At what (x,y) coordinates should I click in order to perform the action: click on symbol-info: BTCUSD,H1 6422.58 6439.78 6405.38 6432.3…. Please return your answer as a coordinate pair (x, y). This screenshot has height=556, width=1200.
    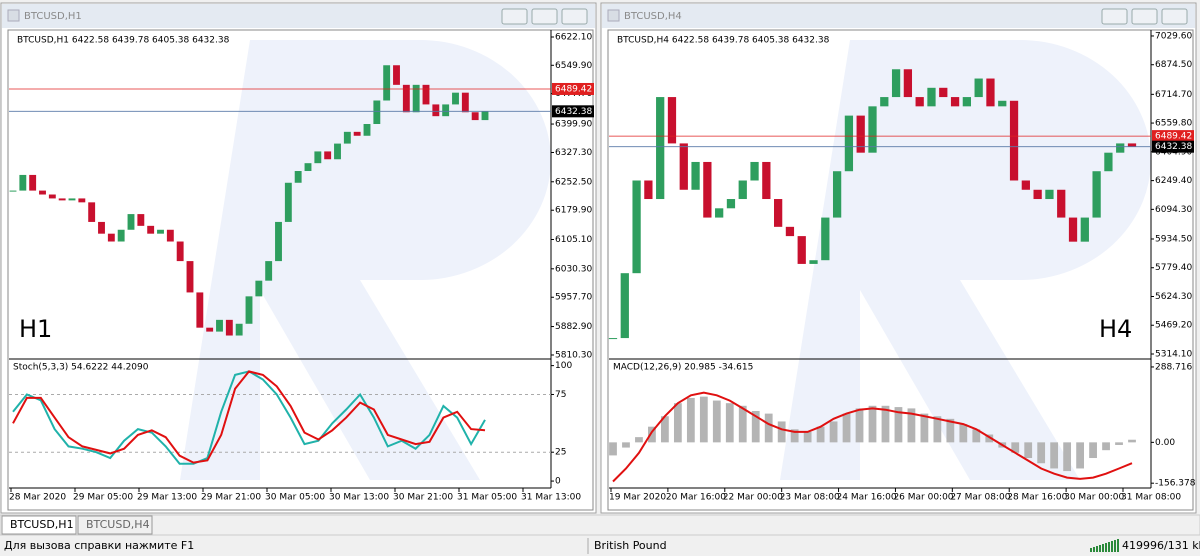
    Looking at the image, I should click on (123, 41).